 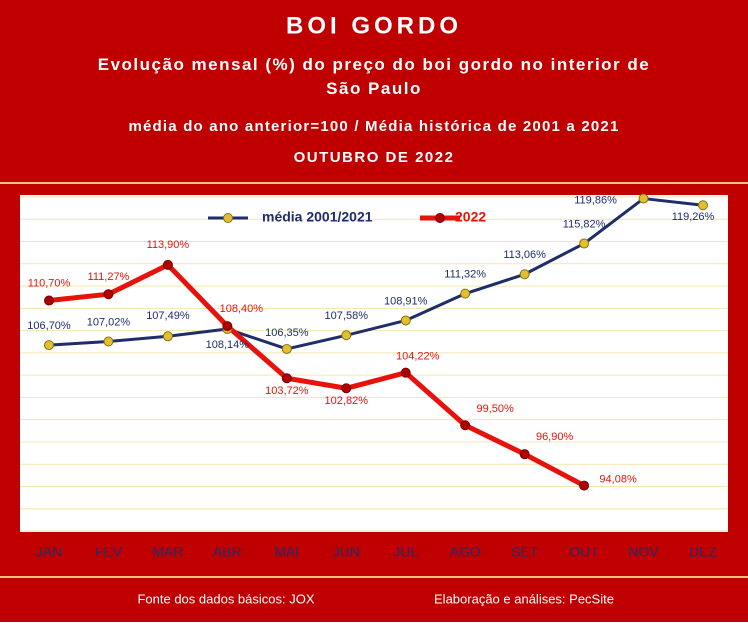 What do you see at coordinates (595, 200) in the screenshot?
I see `data-label: 119,86%` at bounding box center [595, 200].